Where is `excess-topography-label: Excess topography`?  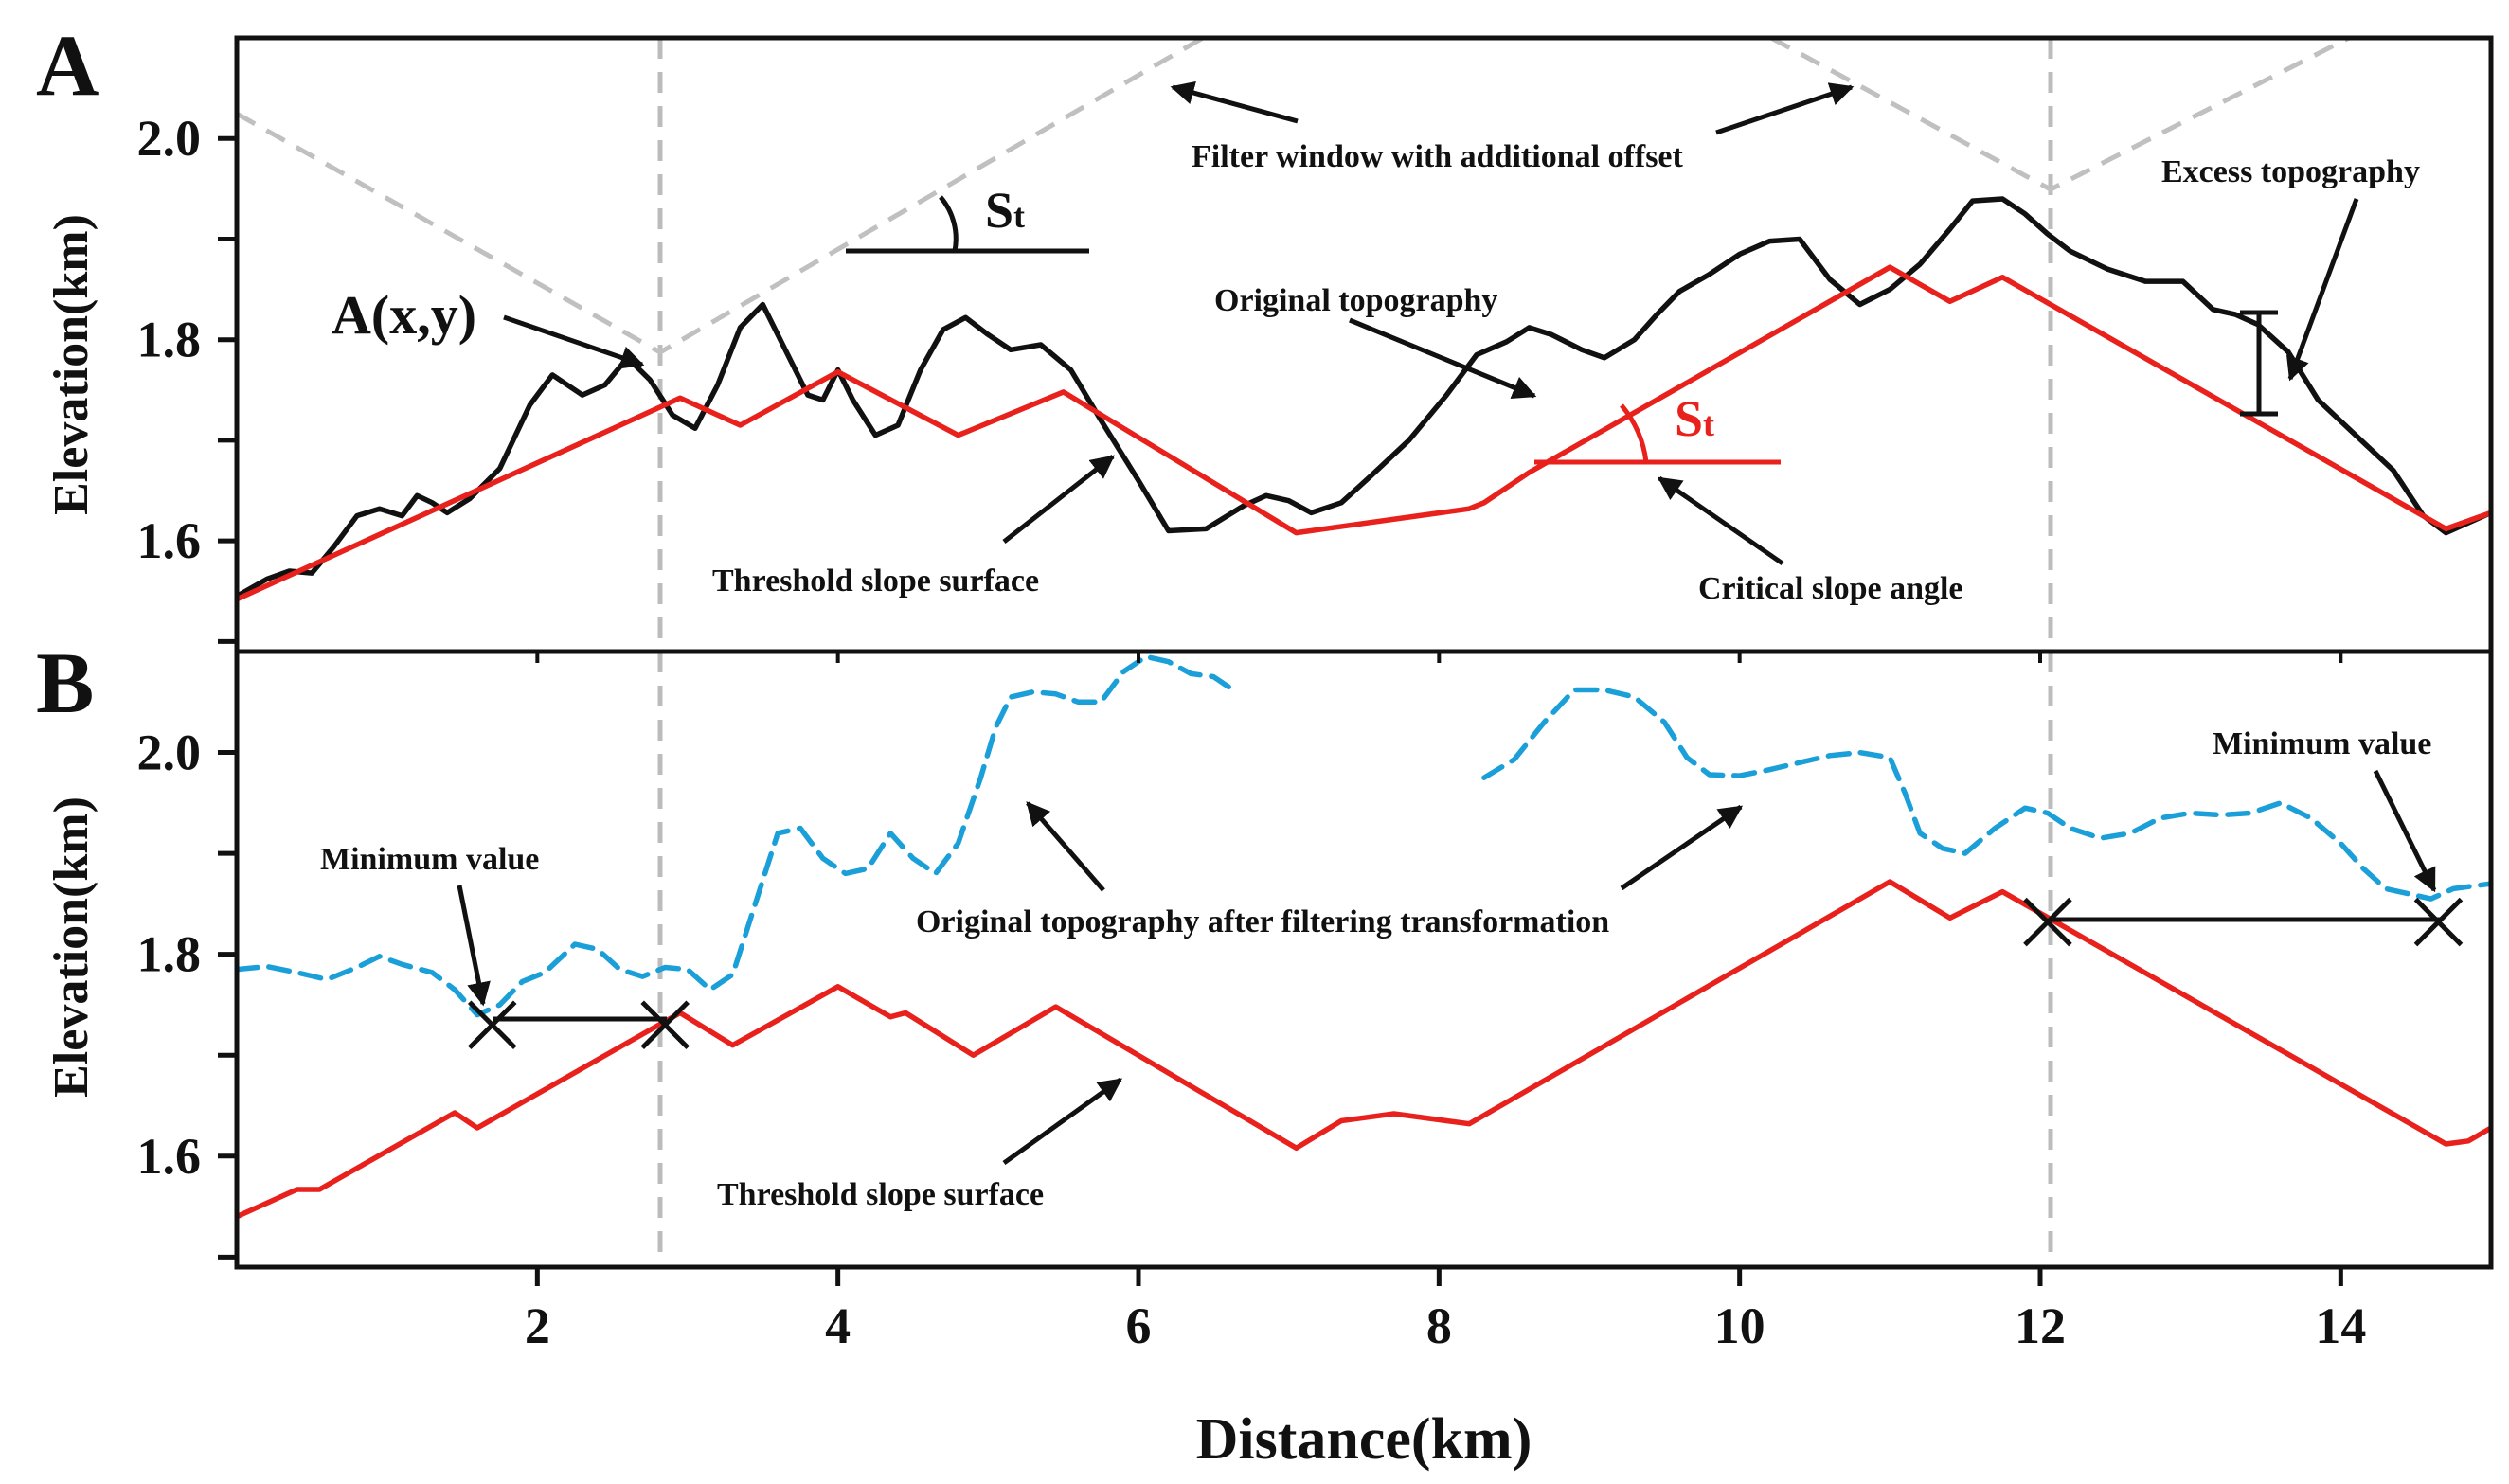 excess-topography-label: Excess topography is located at coordinates (2290, 171).